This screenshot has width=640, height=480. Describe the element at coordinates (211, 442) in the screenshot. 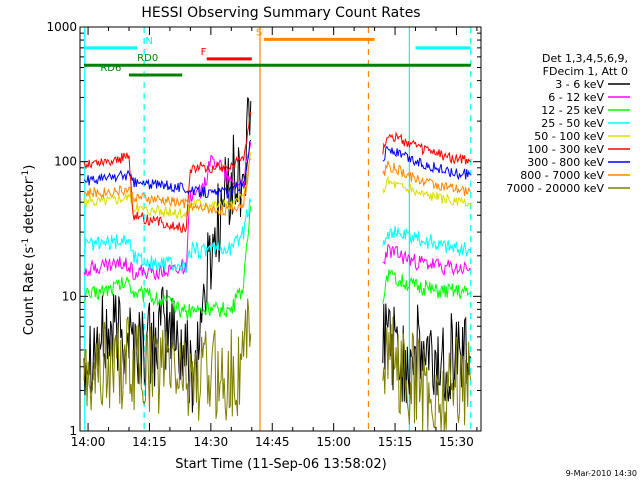

I see `x-tick-label-2: 14:30` at that location.